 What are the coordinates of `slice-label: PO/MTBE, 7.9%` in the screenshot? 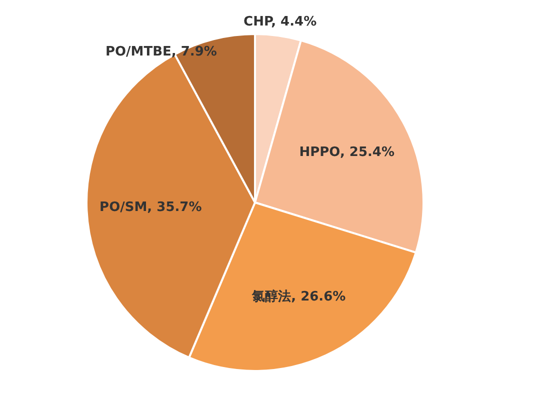 It's located at (161, 52).